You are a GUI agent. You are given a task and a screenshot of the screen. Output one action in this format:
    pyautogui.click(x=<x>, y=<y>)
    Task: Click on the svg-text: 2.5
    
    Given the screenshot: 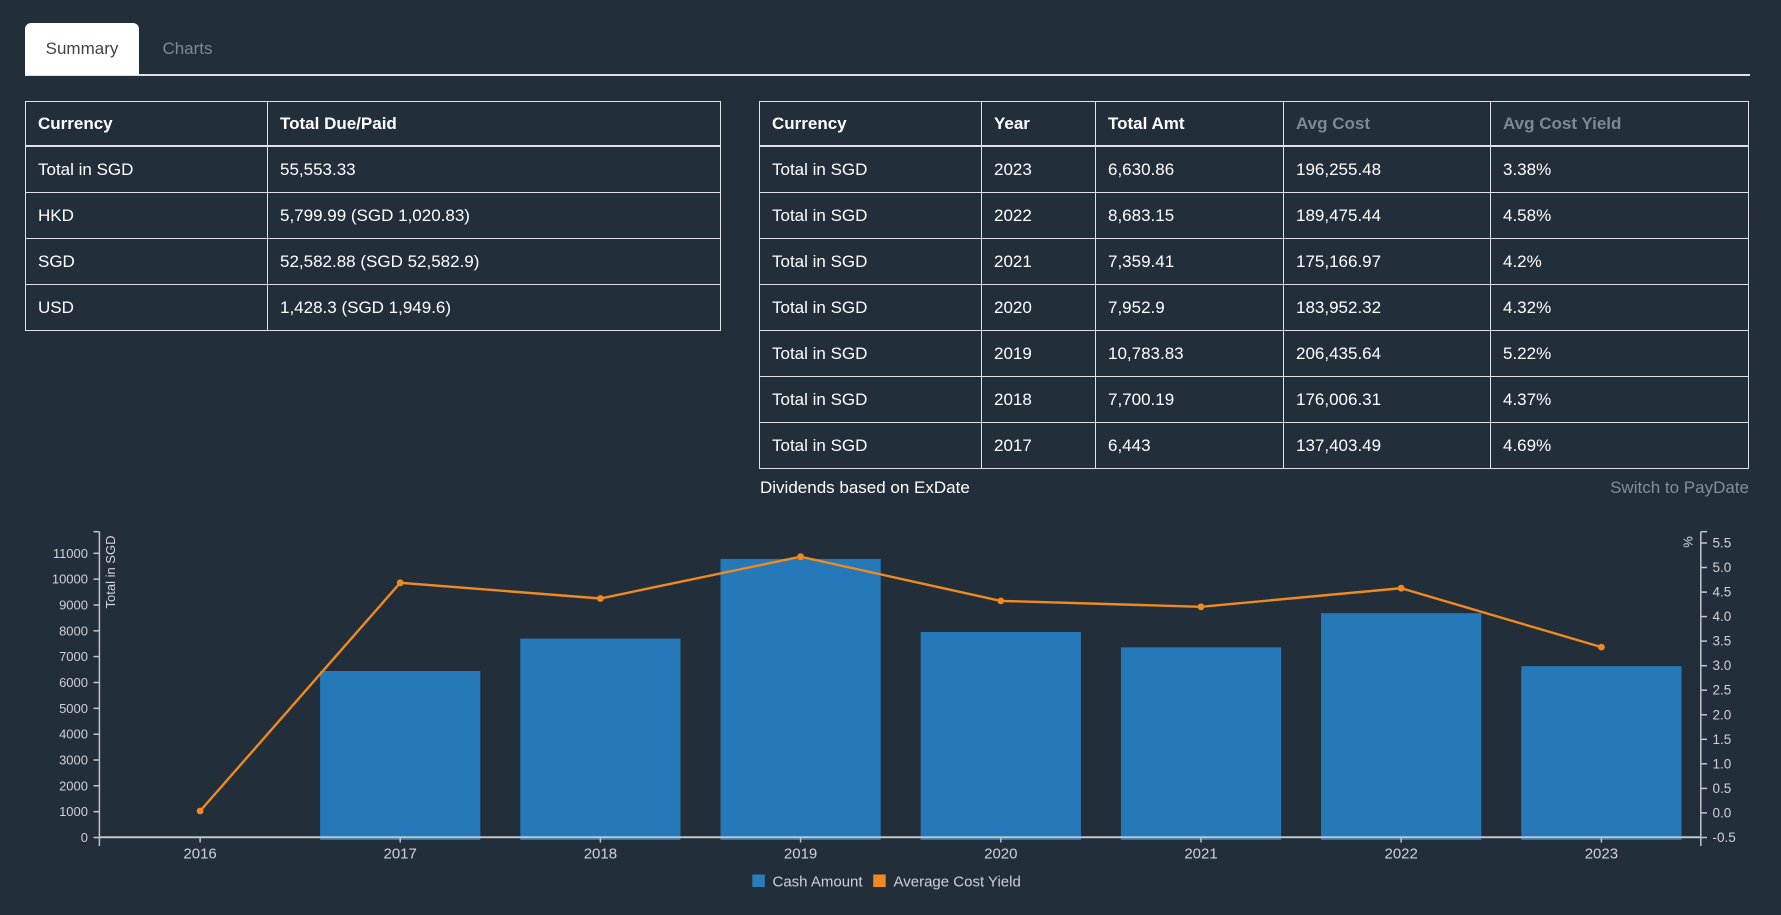 What is the action you would take?
    pyautogui.click(x=1722, y=690)
    